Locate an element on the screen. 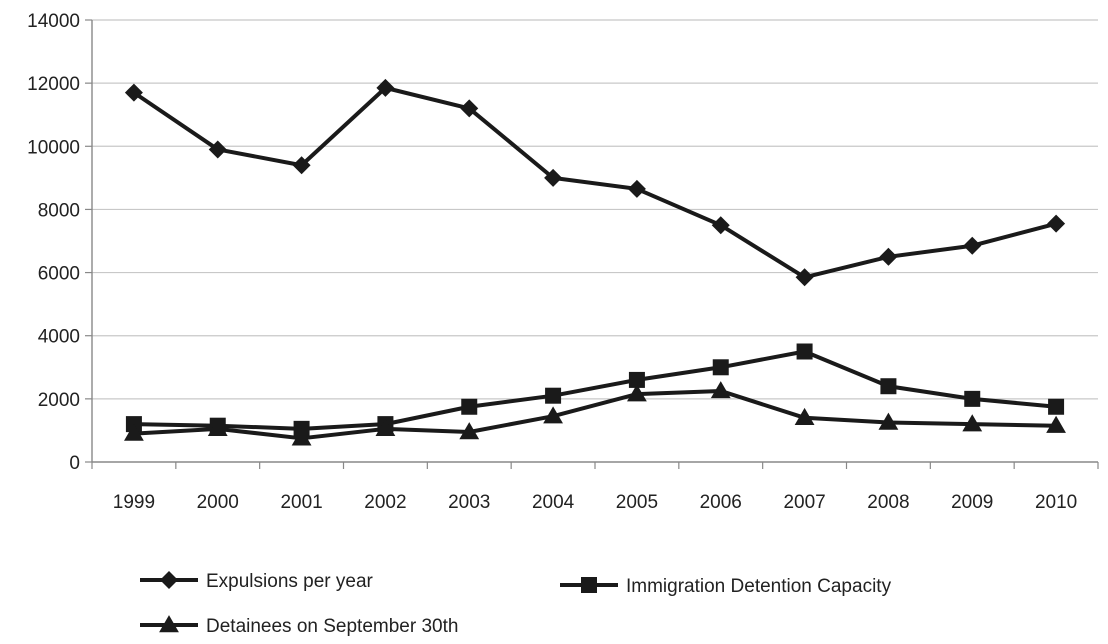 The width and height of the screenshot is (1108, 644). legend-label: Detainees on September 30th is located at coordinates (332, 626).